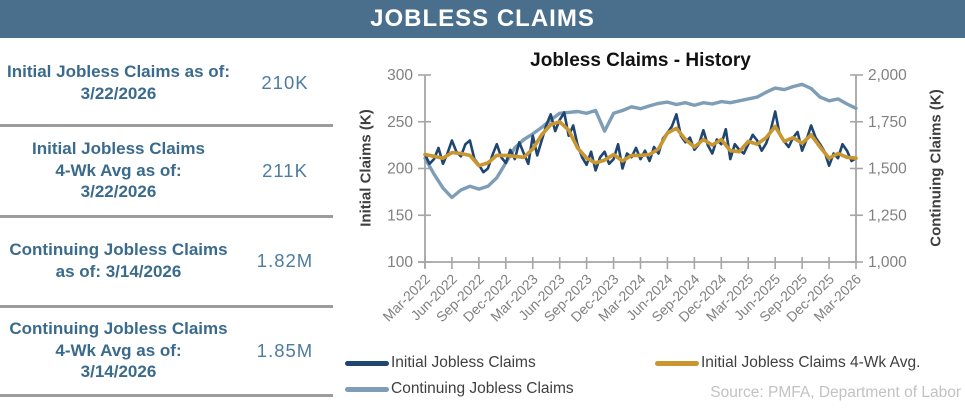  What do you see at coordinates (482, 388) in the screenshot?
I see `legend-label: Continuing Jobless Claims` at bounding box center [482, 388].